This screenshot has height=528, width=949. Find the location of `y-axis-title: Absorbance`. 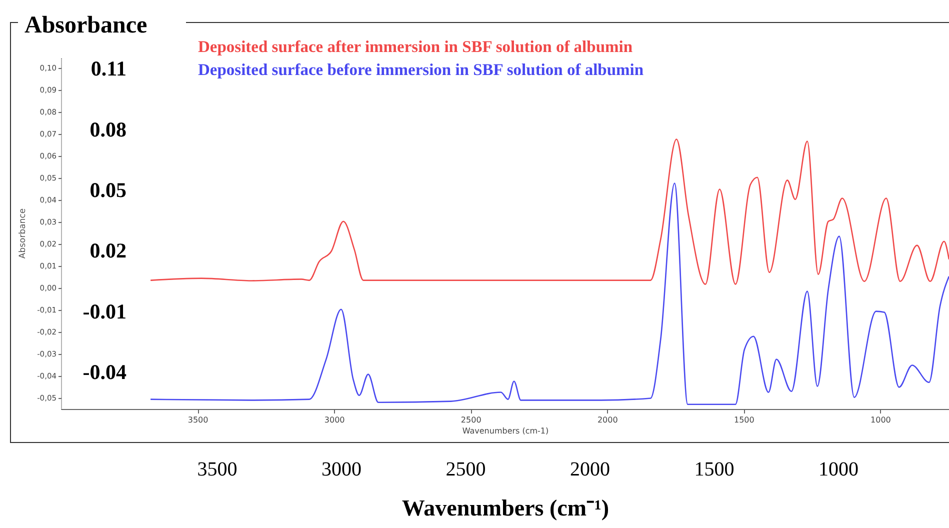

y-axis-title: Absorbance is located at coordinates (23, 233).